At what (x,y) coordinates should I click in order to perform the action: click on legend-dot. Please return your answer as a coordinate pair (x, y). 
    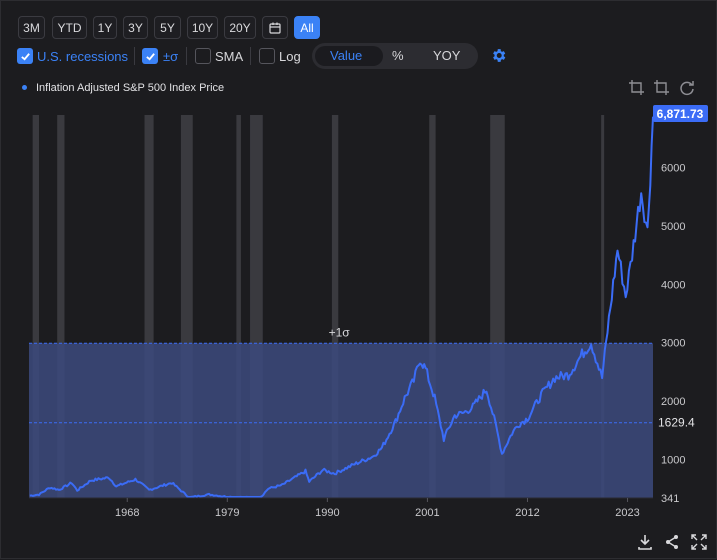
    Looking at the image, I should click on (24, 87).